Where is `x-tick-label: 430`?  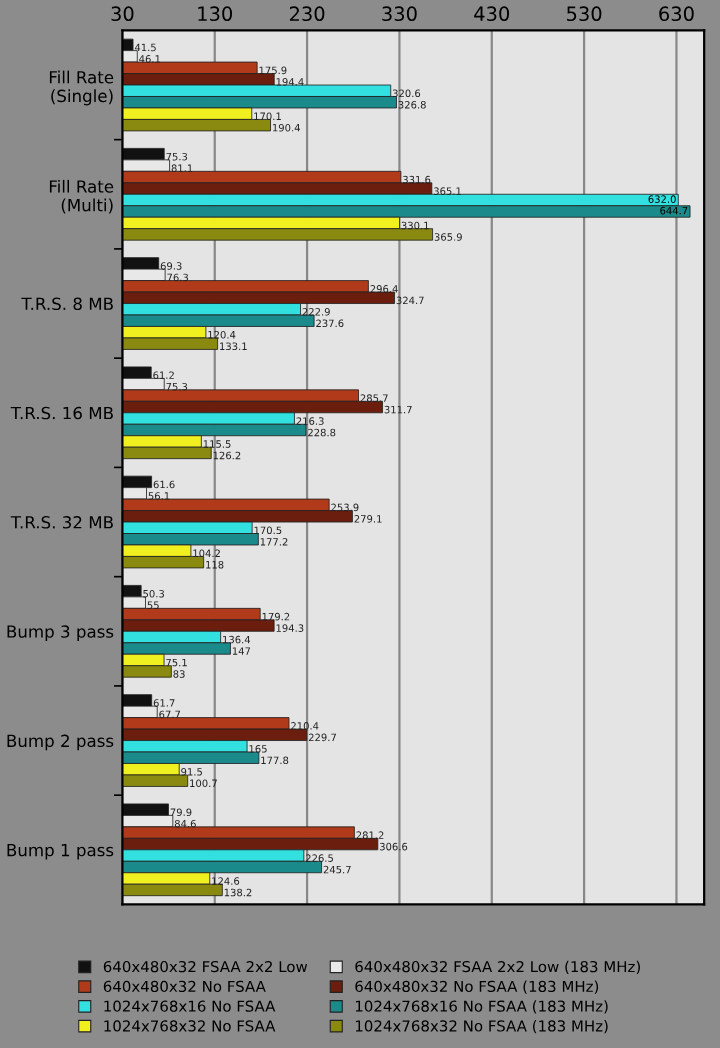
x-tick-label: 430 is located at coordinates (492, 14).